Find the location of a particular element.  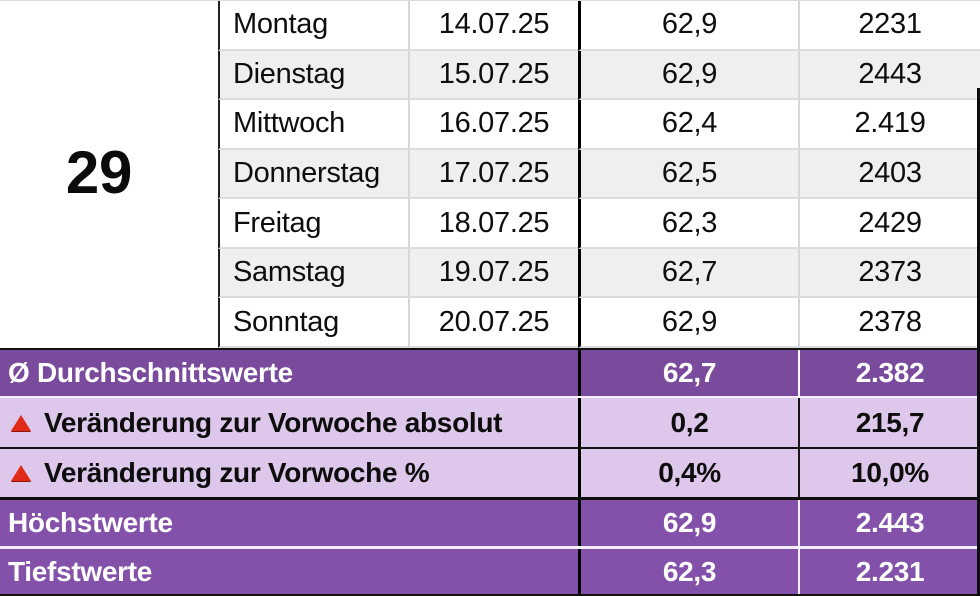

summary-label: Veränderung zur Vorwoche absolut is located at coordinates (289, 422).